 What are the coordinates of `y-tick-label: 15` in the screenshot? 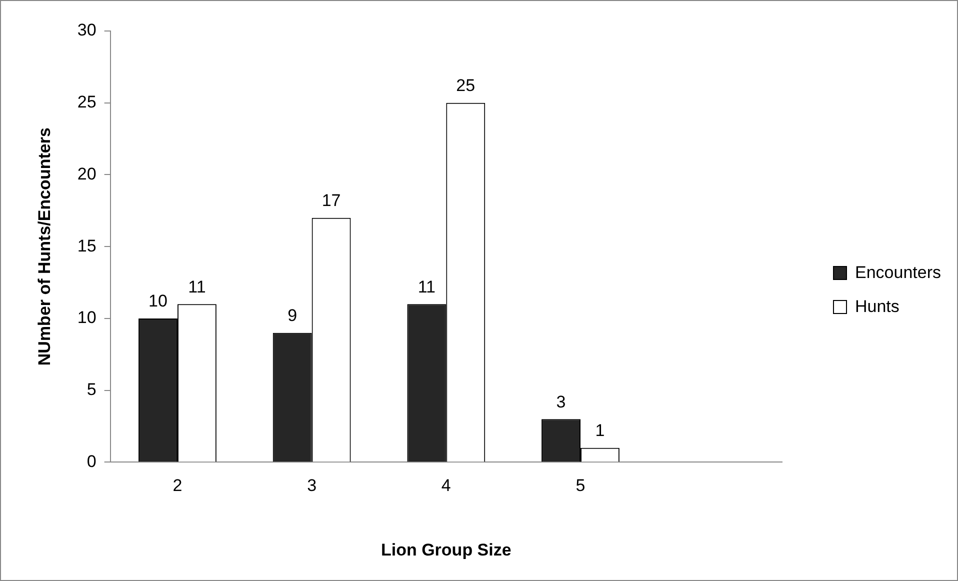 It's located at (86, 246).